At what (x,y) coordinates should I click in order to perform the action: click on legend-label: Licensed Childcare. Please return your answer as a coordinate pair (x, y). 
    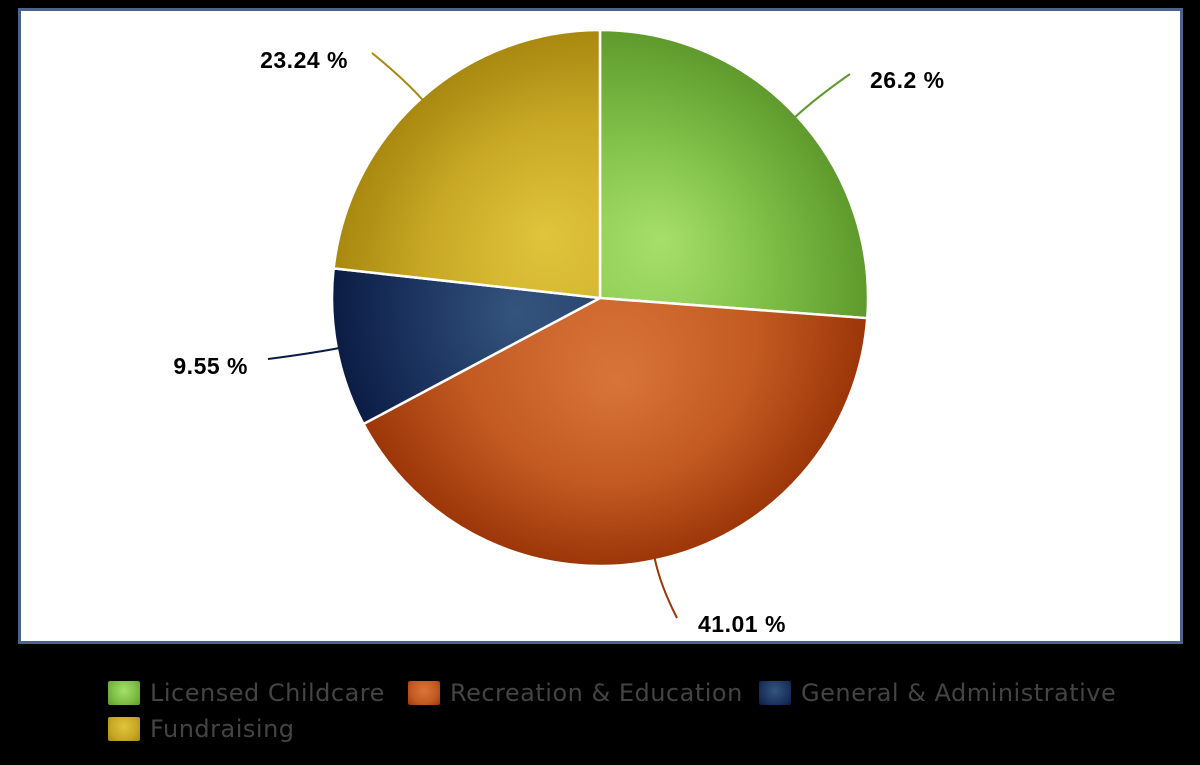
    Looking at the image, I should click on (267, 693).